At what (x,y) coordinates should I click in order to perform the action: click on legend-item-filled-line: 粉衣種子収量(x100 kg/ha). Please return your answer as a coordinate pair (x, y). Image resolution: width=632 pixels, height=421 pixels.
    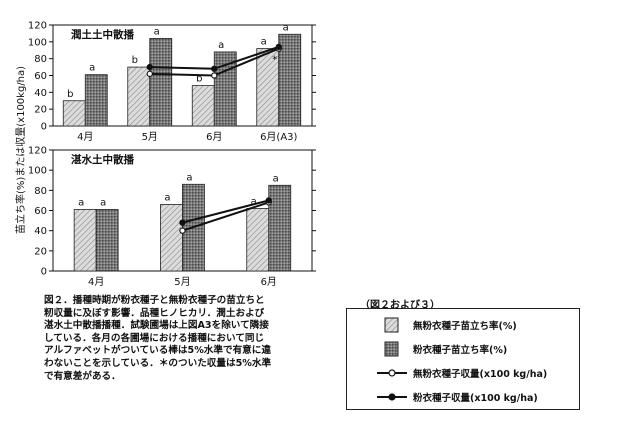
    Looking at the image, I should click on (463, 397).